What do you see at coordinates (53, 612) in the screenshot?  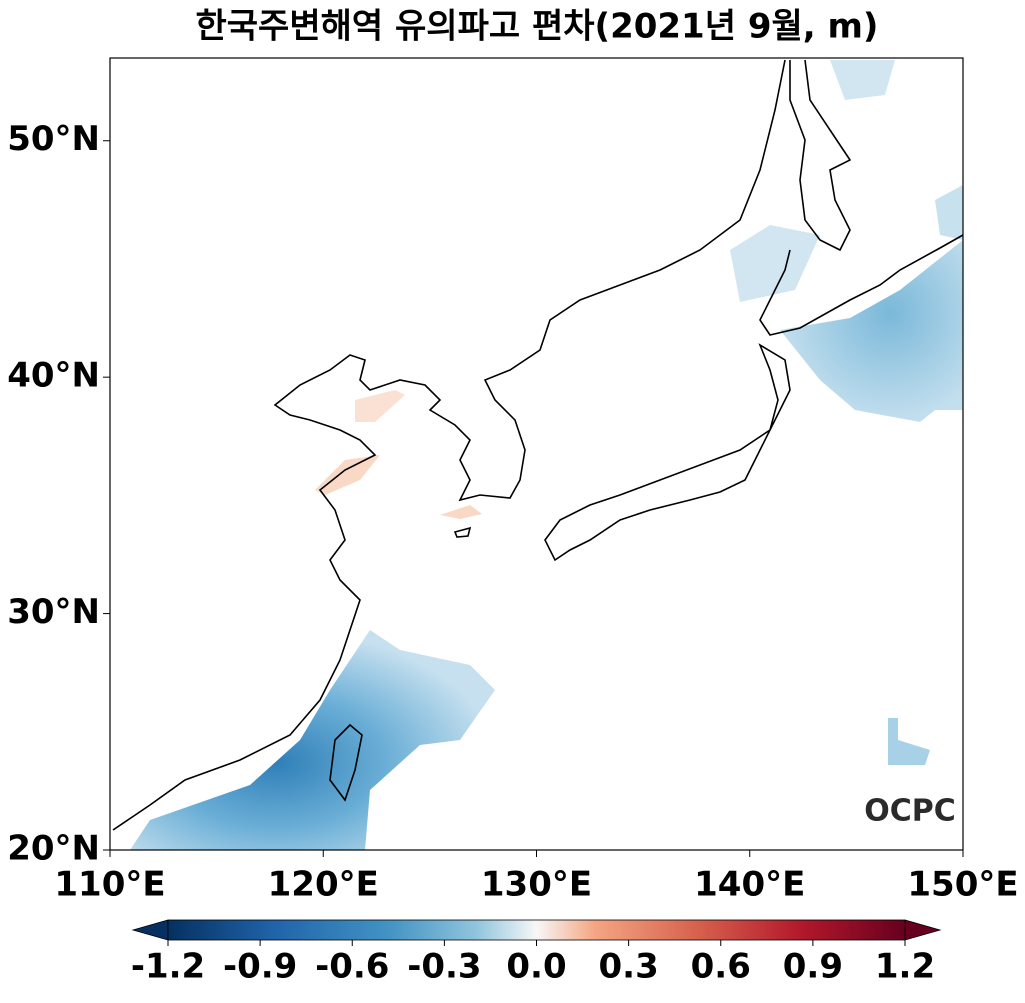 I see `y-tick-label: 30°N` at bounding box center [53, 612].